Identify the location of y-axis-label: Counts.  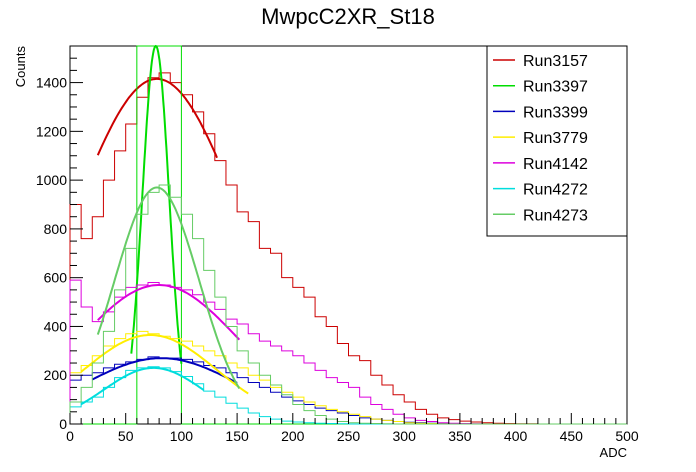
(20, 67).